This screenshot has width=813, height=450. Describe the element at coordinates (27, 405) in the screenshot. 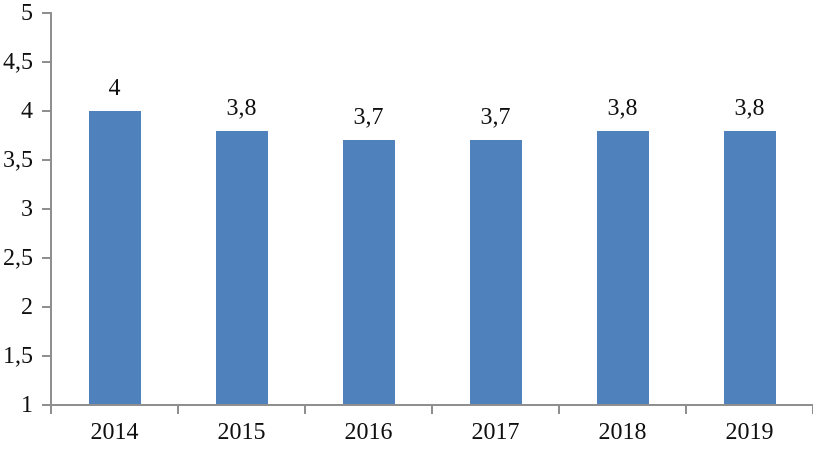

I see `y-axis-label: 1` at that location.